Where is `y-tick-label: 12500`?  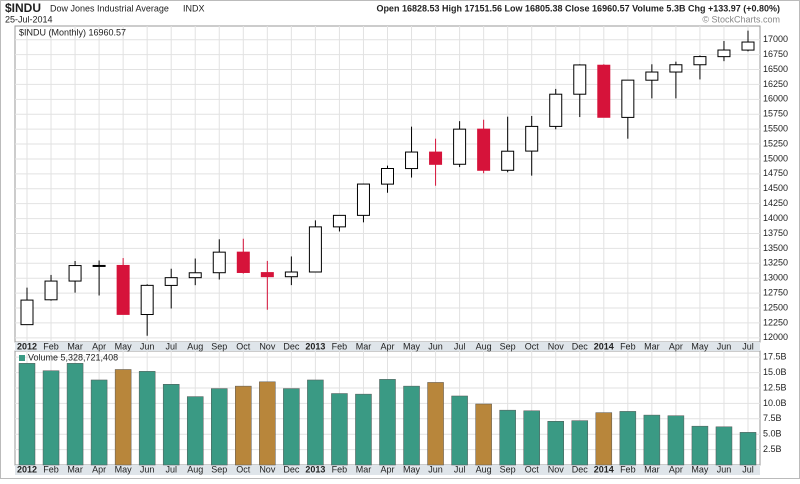 y-tick-label: 12500 is located at coordinates (775, 307).